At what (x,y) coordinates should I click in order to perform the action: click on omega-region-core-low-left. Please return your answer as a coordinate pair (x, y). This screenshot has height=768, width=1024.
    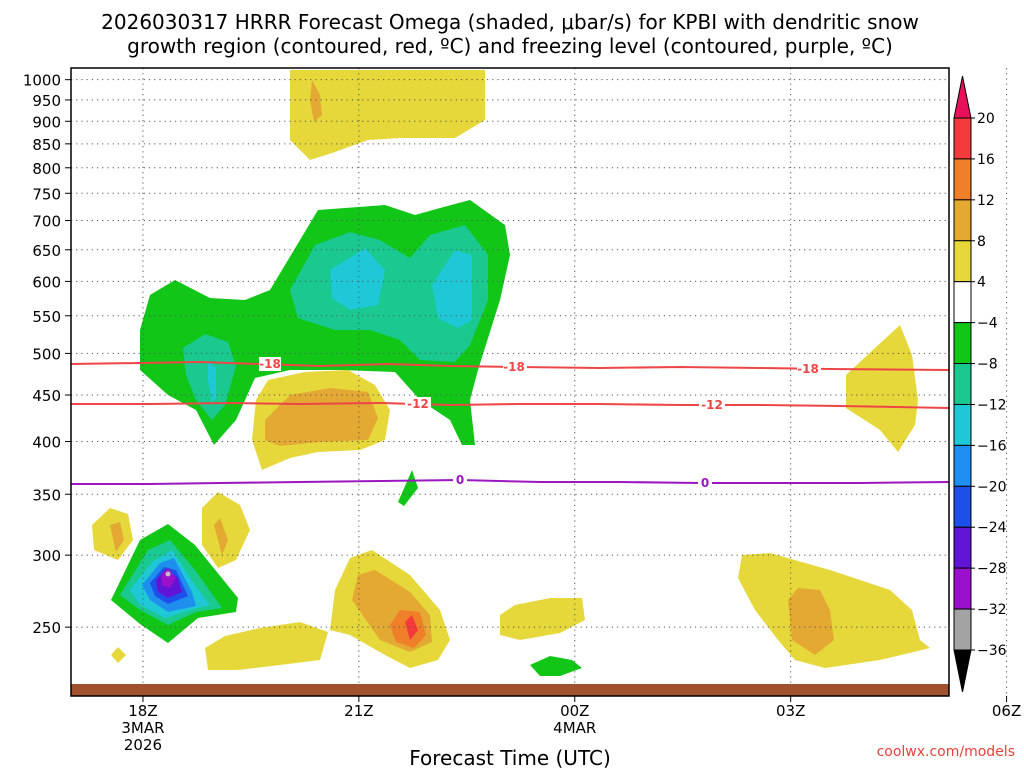
    Looking at the image, I should click on (168, 574).